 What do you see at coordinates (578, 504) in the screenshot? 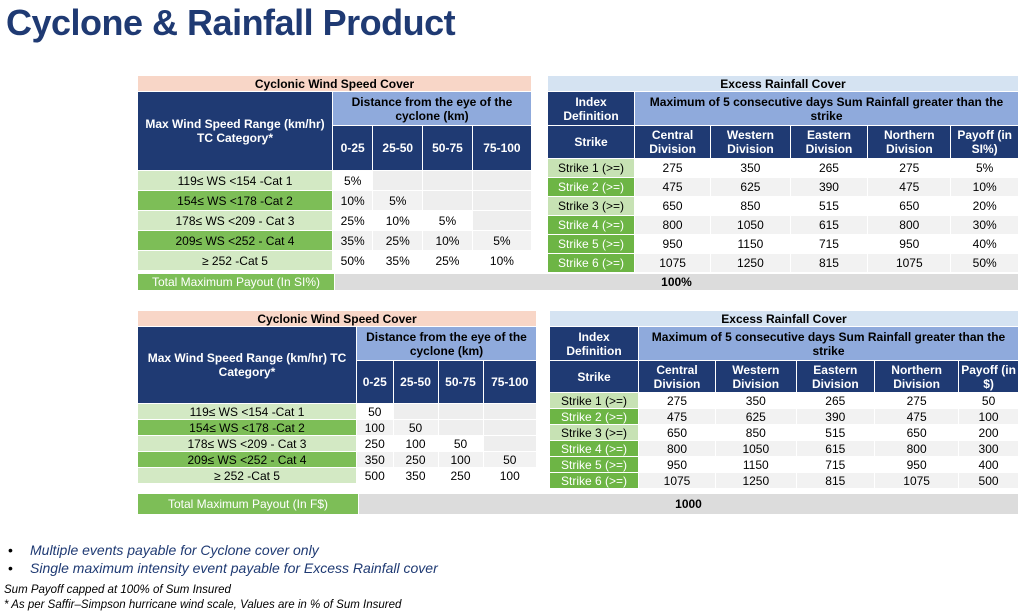
I see `total-row-2: Total Maximum Payout (In F$) 1000` at bounding box center [578, 504].